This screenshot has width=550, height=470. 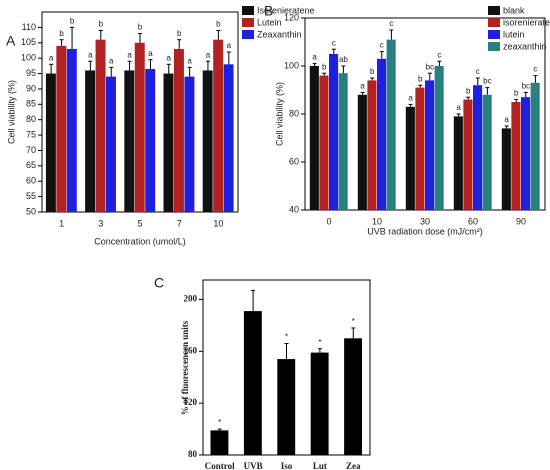 What do you see at coordinates (279, 34) in the screenshot?
I see `legend-label: Zeaxanthin` at bounding box center [279, 34].